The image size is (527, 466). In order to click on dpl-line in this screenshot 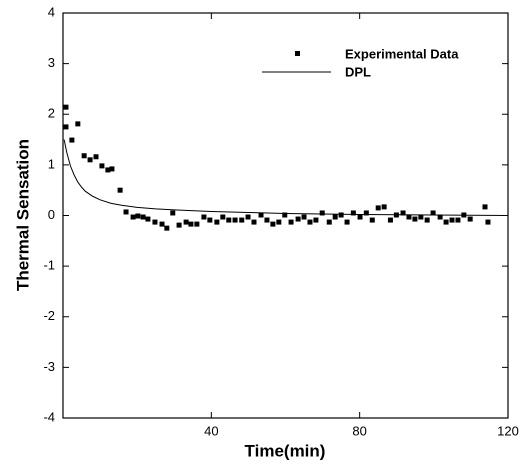, I will do `click(286, 177)`.